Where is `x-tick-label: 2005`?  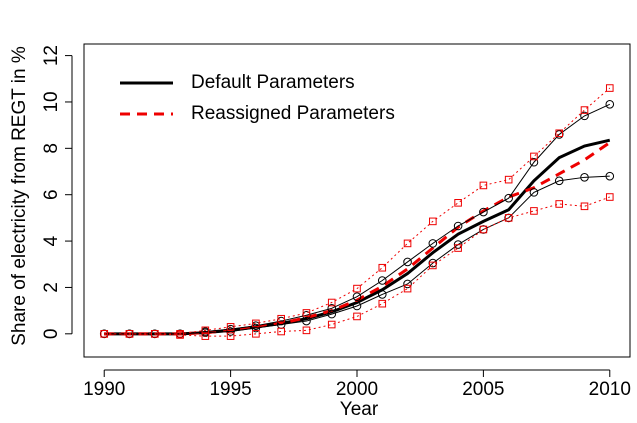 x-tick-label: 2005 is located at coordinates (483, 389).